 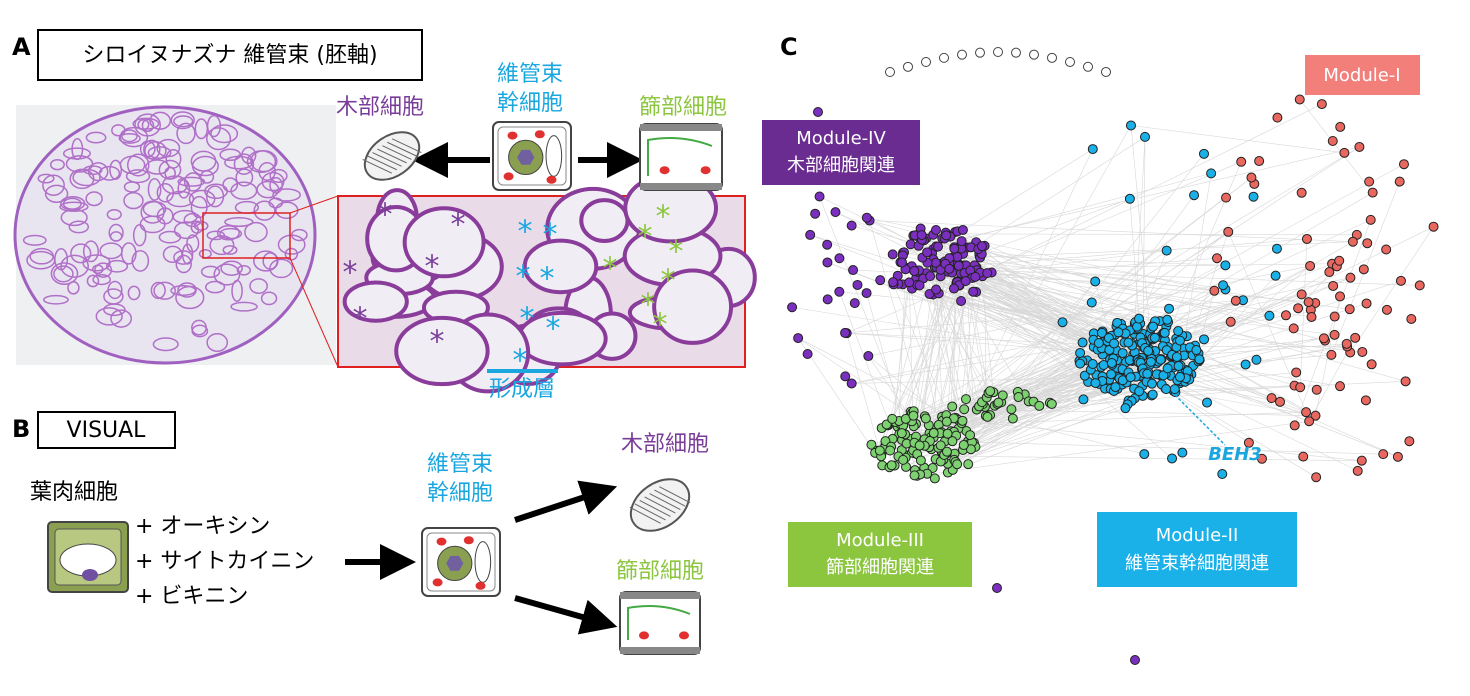 What do you see at coordinates (1197, 563) in the screenshot?
I see `module-desc: 維管束幹細胞関連` at bounding box center [1197, 563].